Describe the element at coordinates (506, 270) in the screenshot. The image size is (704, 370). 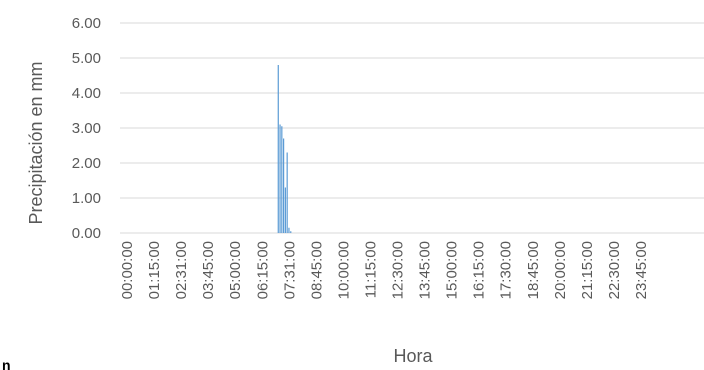
I see `x-tick-label: 17:30:00` at that location.